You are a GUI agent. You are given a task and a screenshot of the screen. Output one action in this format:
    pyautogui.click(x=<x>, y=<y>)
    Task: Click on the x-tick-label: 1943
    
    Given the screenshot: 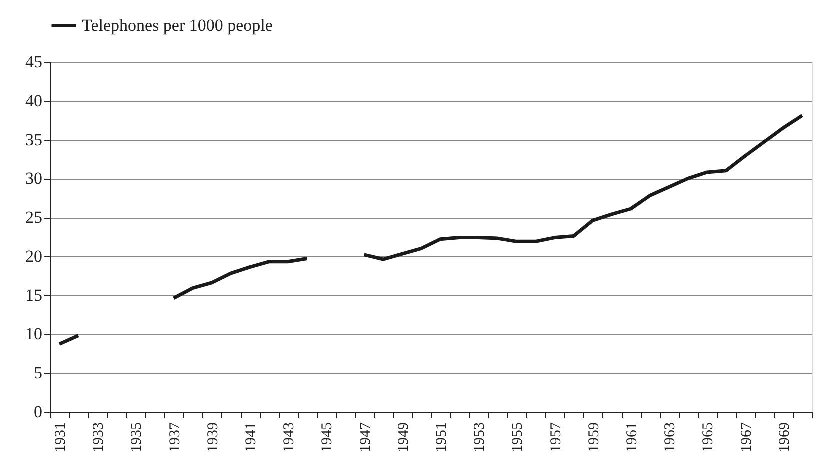 What is the action you would take?
    pyautogui.click(x=290, y=437)
    